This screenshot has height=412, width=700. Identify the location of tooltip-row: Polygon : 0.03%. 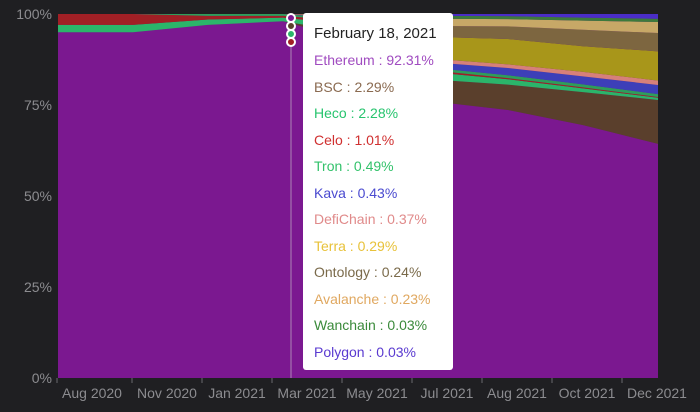
(365, 351).